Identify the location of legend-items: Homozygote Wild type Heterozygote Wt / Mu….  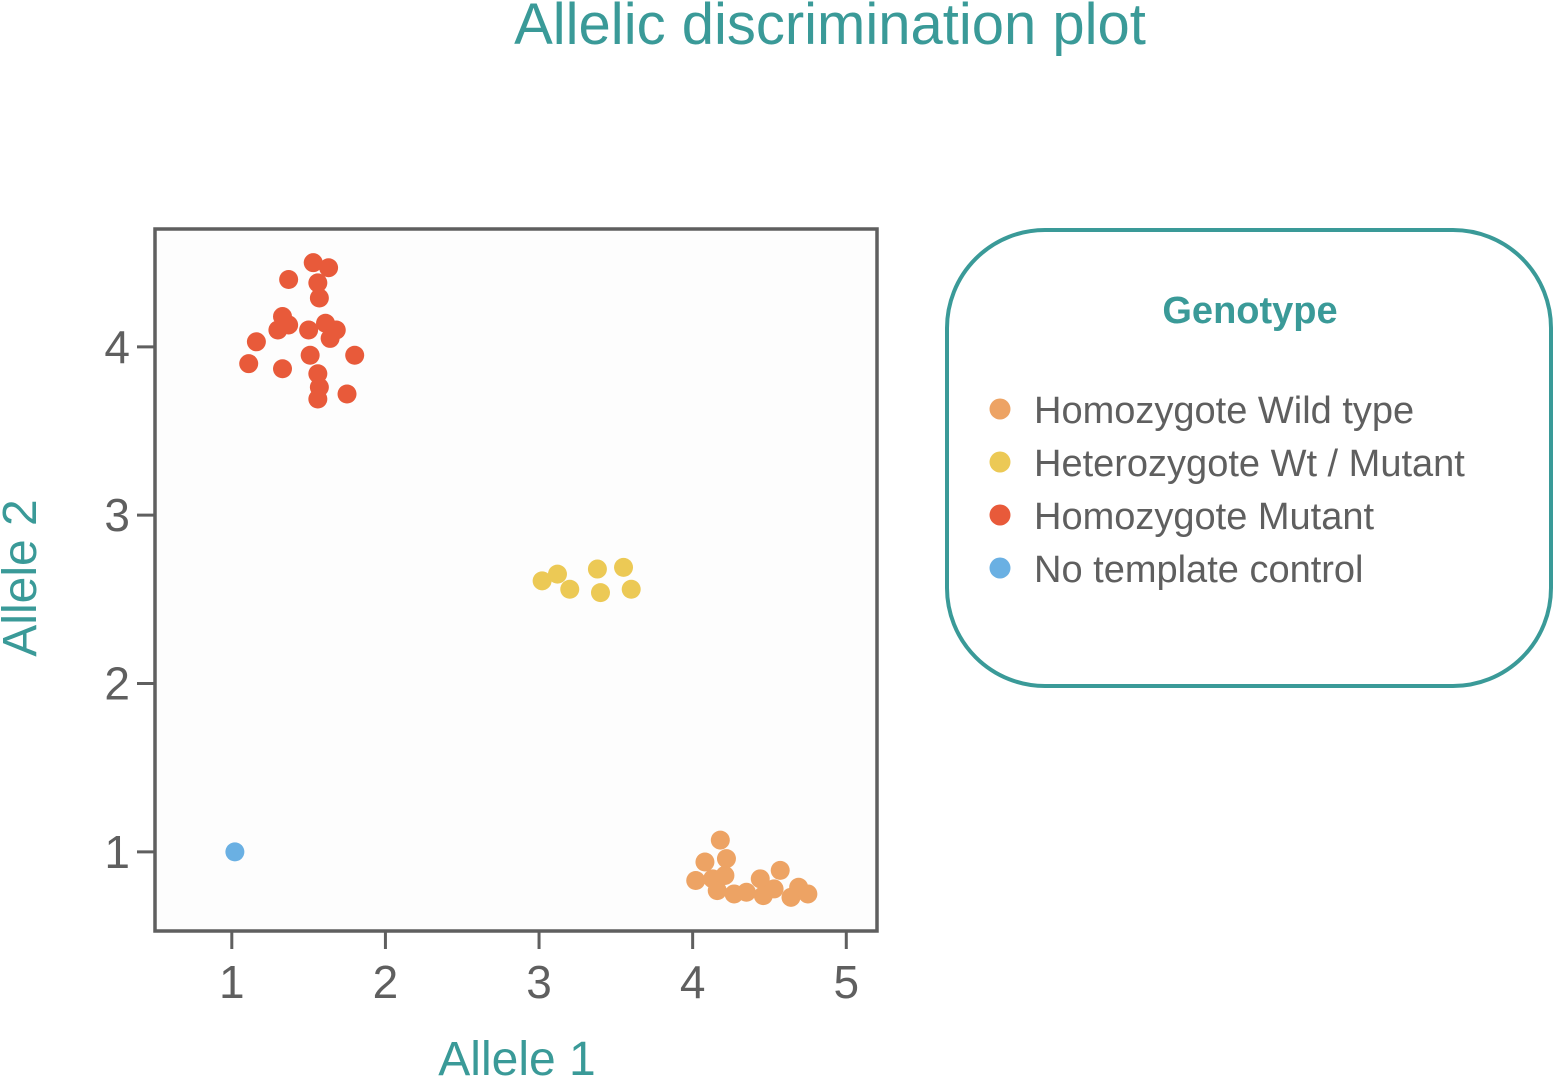
(1227, 490).